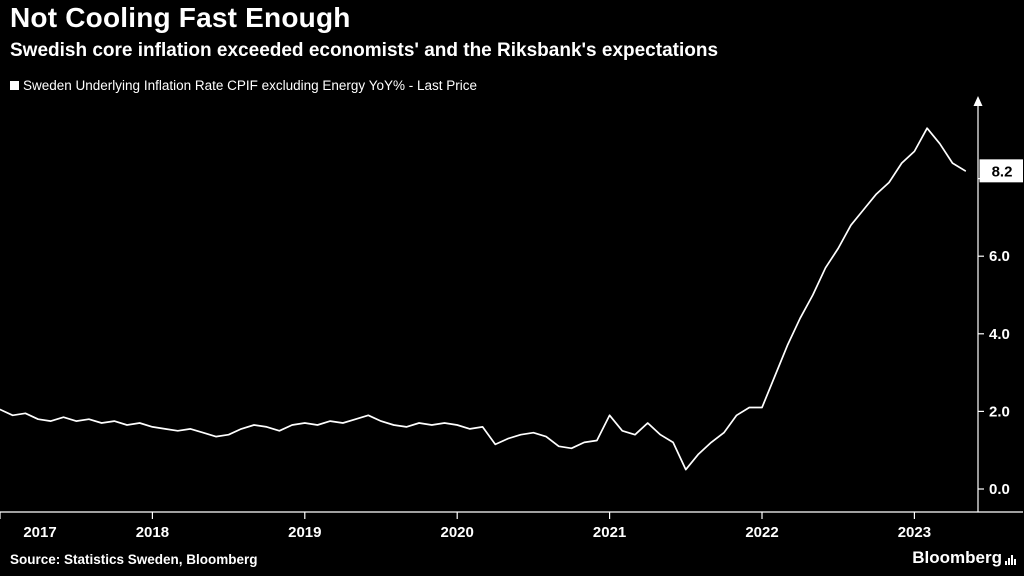 This screenshot has width=1024, height=576. Describe the element at coordinates (999, 334) in the screenshot. I see `y-tick-label: 4.0` at that location.